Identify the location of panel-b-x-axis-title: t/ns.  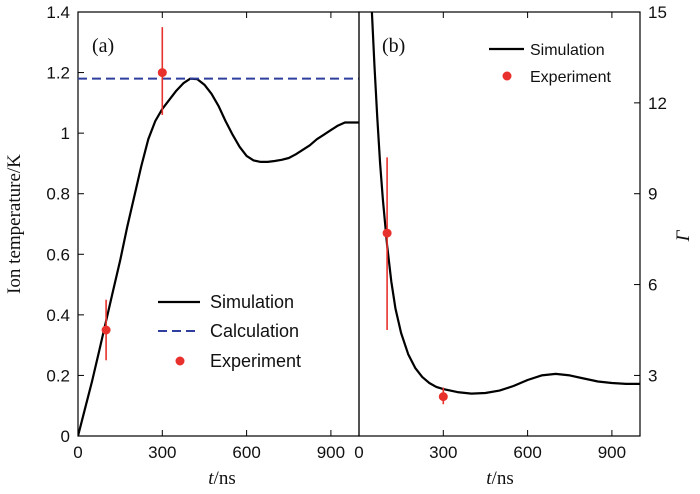
(499, 478).